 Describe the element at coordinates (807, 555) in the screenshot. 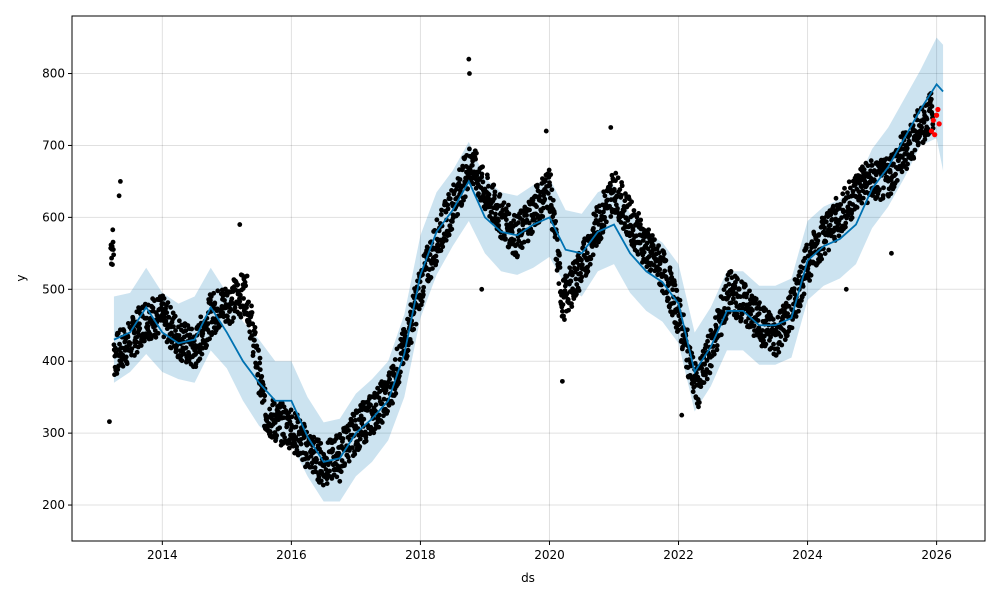

I see `x-tick-label: 2024` at that location.